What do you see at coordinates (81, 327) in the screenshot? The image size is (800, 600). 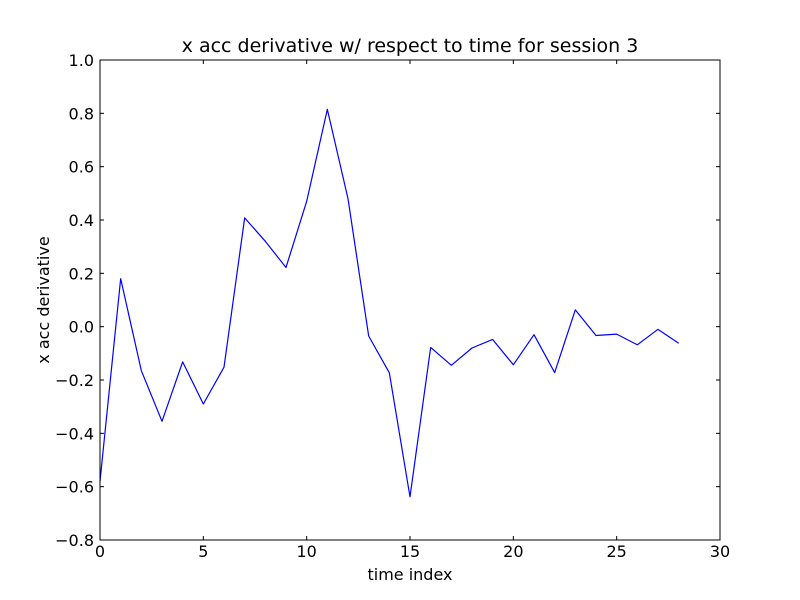 I see `y-tick-label: 0.0` at bounding box center [81, 327].